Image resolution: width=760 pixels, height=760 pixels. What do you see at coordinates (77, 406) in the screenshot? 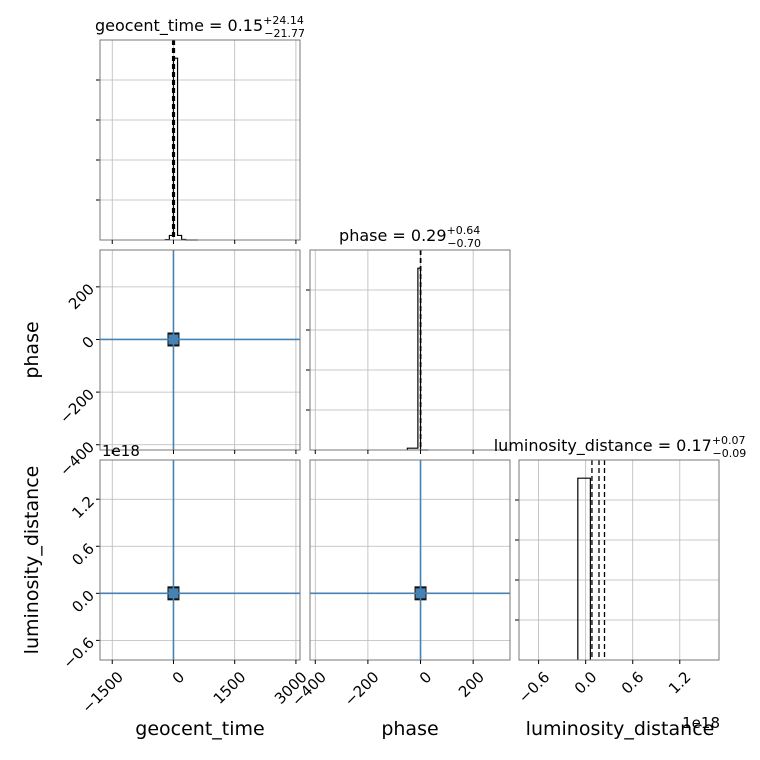
I see `y-tick-label: −200` at bounding box center [77, 406].